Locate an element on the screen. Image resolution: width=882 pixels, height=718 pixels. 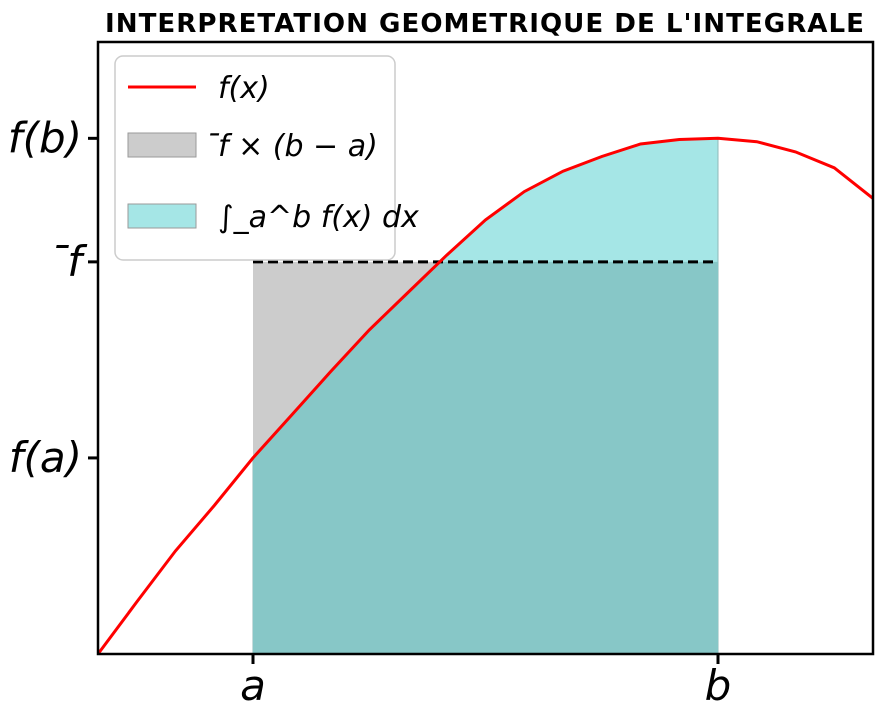
x-tick-label: b is located at coordinates (718, 685).